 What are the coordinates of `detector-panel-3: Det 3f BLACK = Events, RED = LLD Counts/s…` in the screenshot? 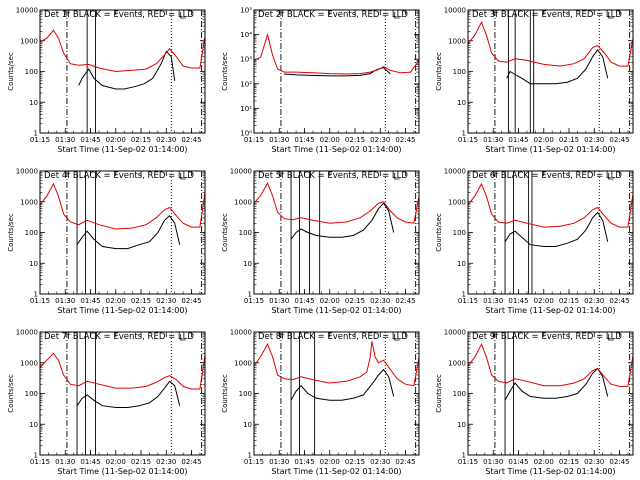 It's located at (534, 80).